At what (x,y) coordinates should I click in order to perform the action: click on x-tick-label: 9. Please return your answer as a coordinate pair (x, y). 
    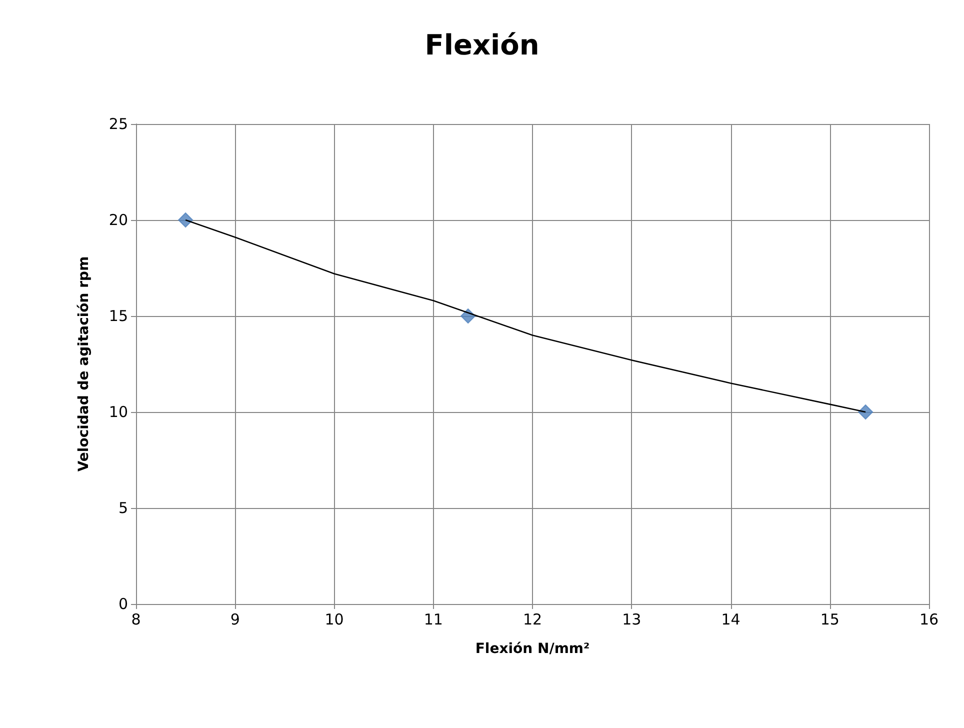
    Looking at the image, I should click on (235, 619).